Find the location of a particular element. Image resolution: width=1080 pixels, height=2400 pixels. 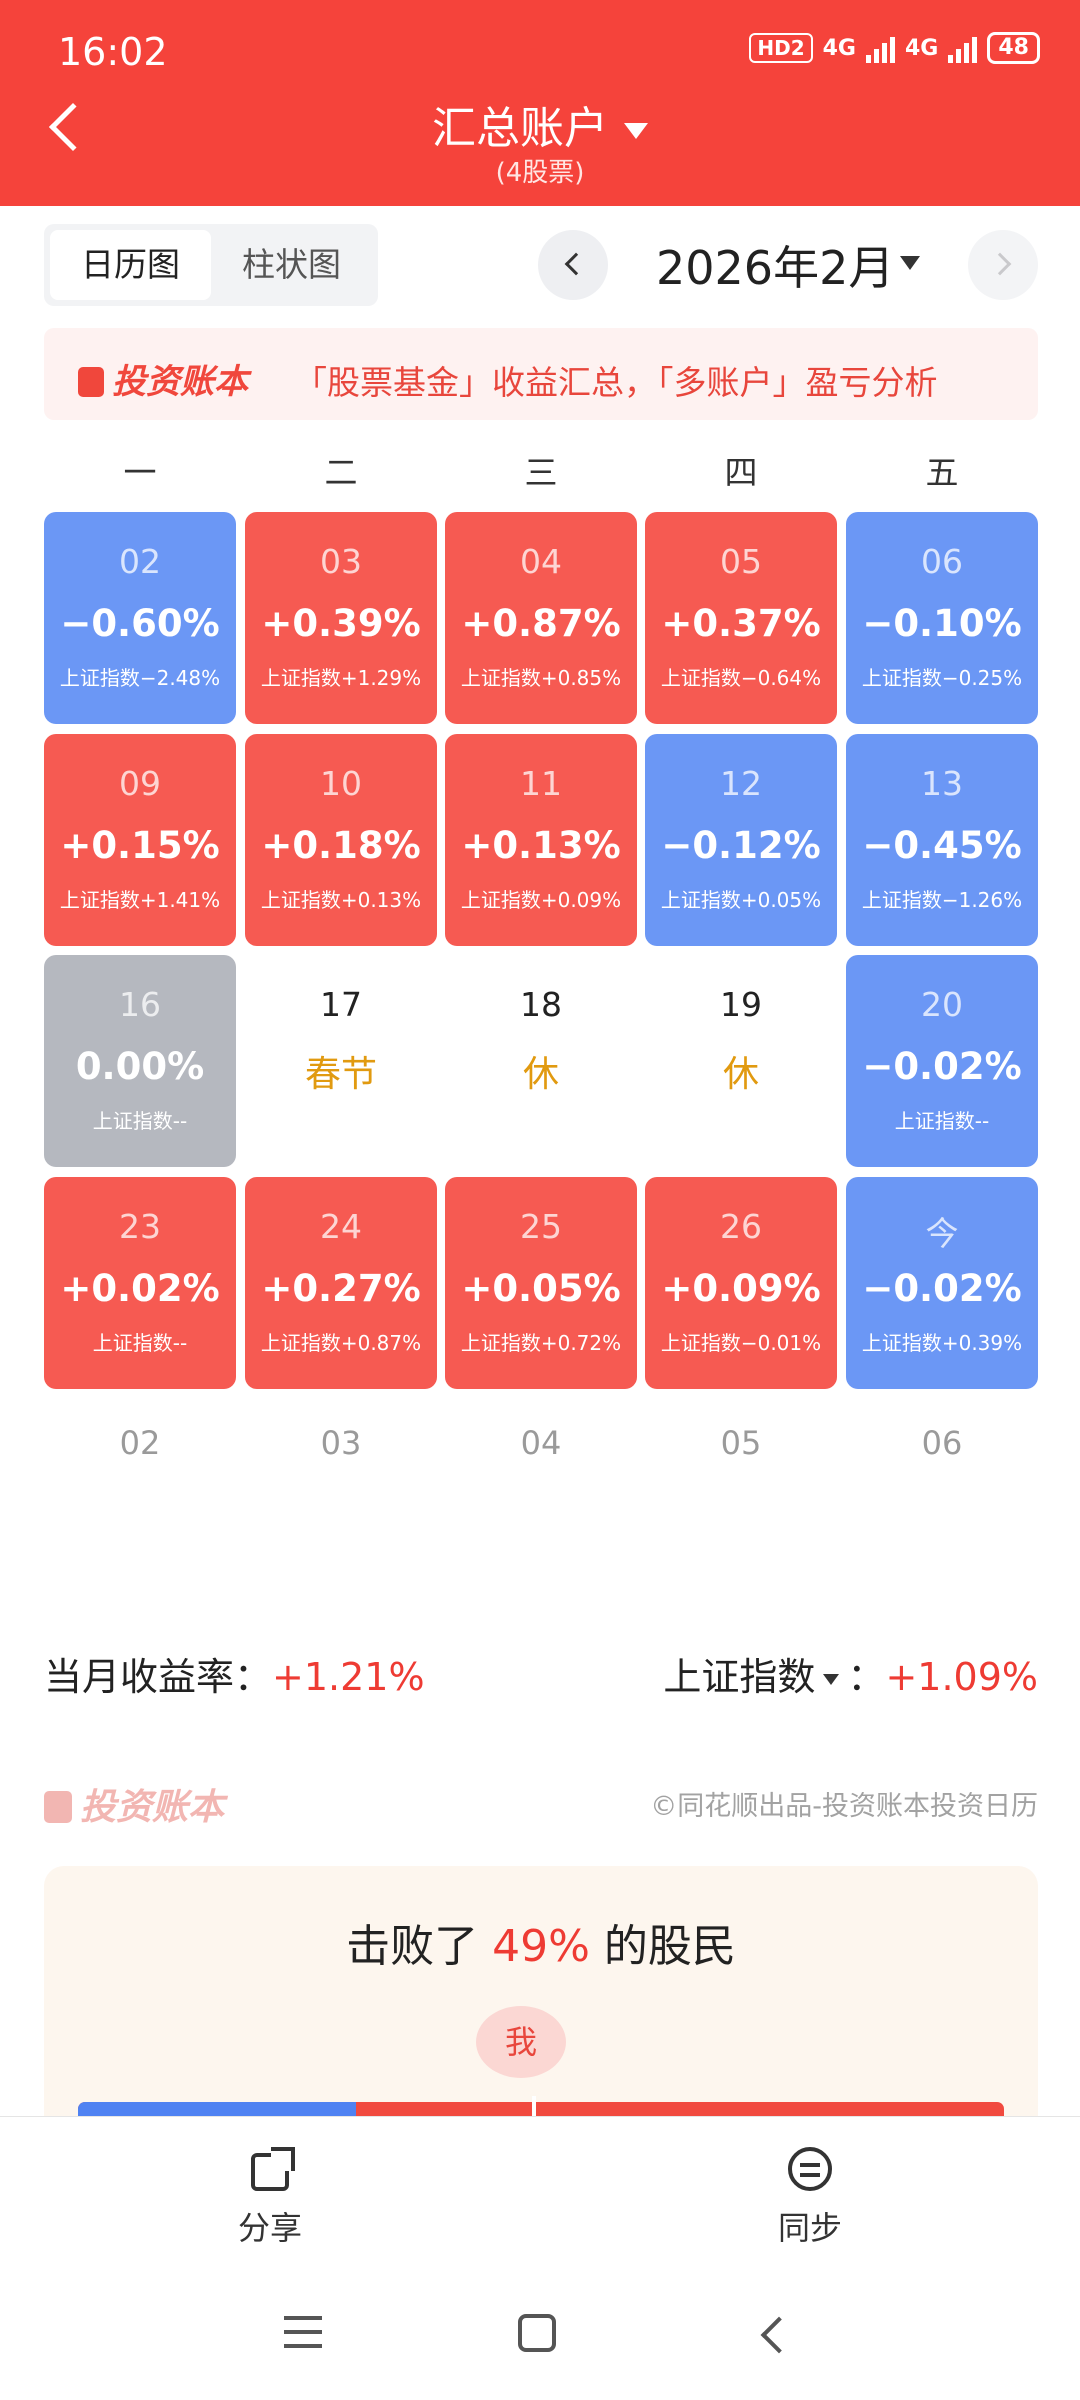

chevron-left-icon is located at coordinates (576, 264).